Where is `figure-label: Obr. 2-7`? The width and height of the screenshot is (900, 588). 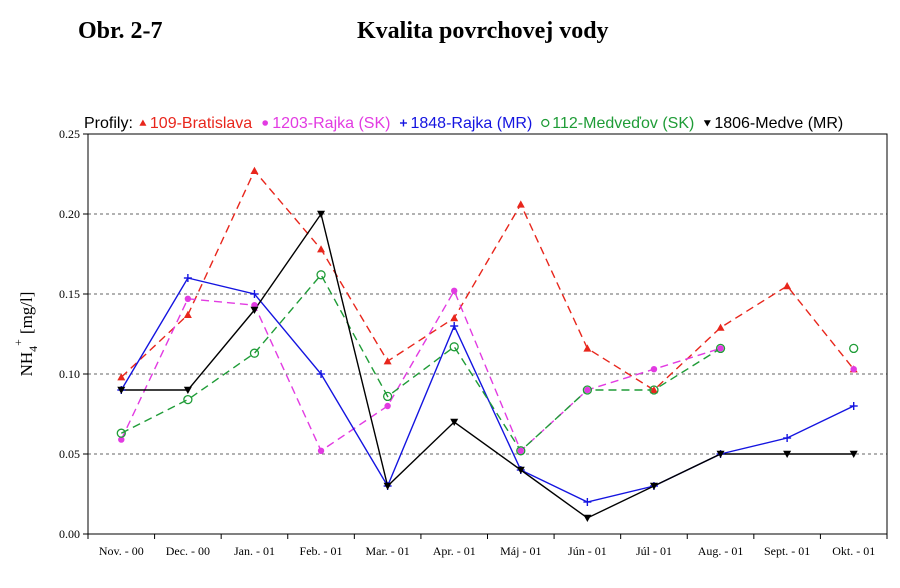
figure-label: Obr. 2-7 is located at coordinates (120, 31).